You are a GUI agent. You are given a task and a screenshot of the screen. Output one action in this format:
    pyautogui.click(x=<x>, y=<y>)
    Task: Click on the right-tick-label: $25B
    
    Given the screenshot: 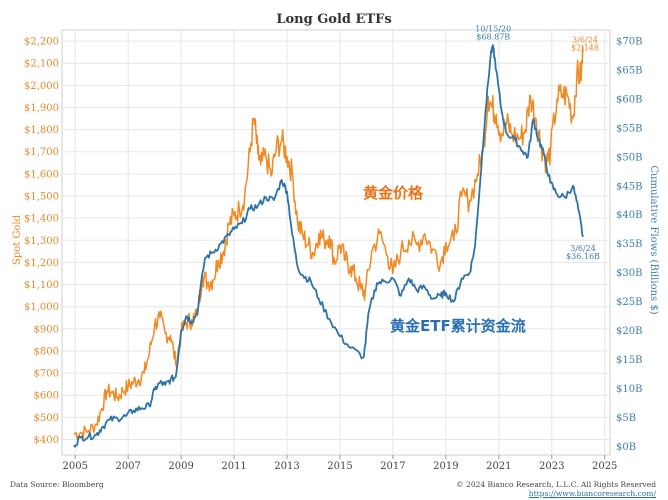 What is the action you would take?
    pyautogui.click(x=629, y=302)
    